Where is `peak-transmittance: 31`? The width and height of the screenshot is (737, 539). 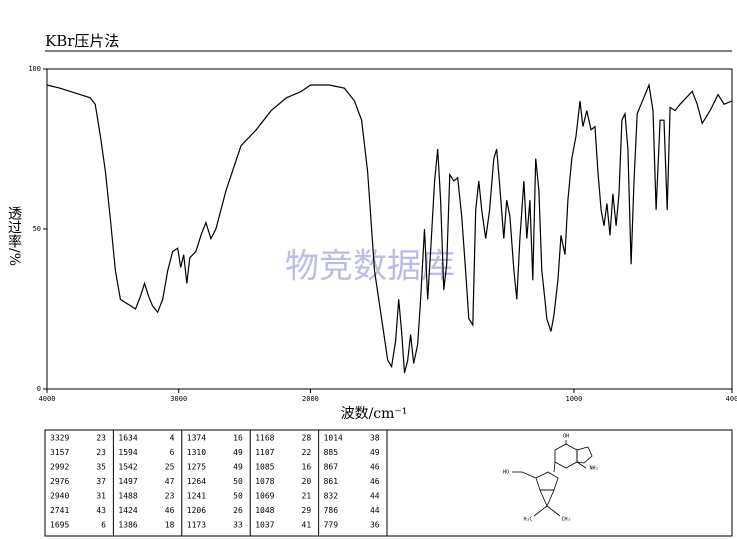
peak-transmittance: 31 is located at coordinates (101, 496).